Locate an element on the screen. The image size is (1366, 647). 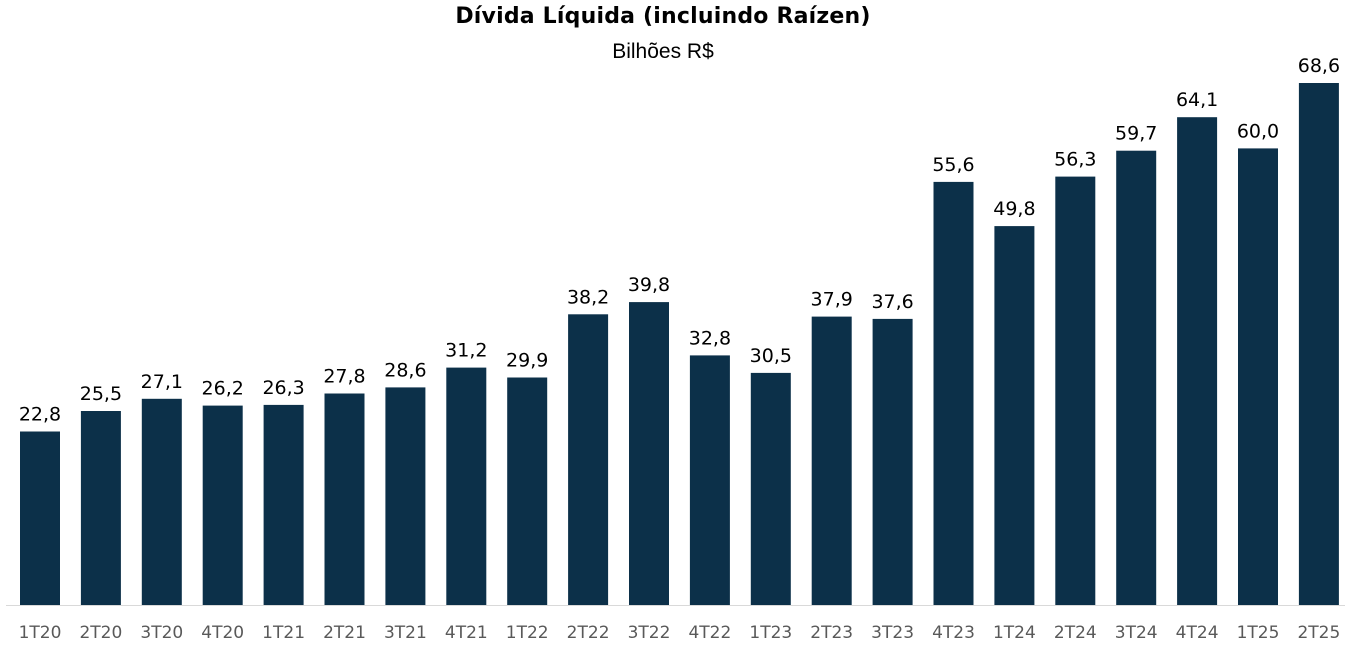
data-label-4T21: 31,2 is located at coordinates (466, 351).